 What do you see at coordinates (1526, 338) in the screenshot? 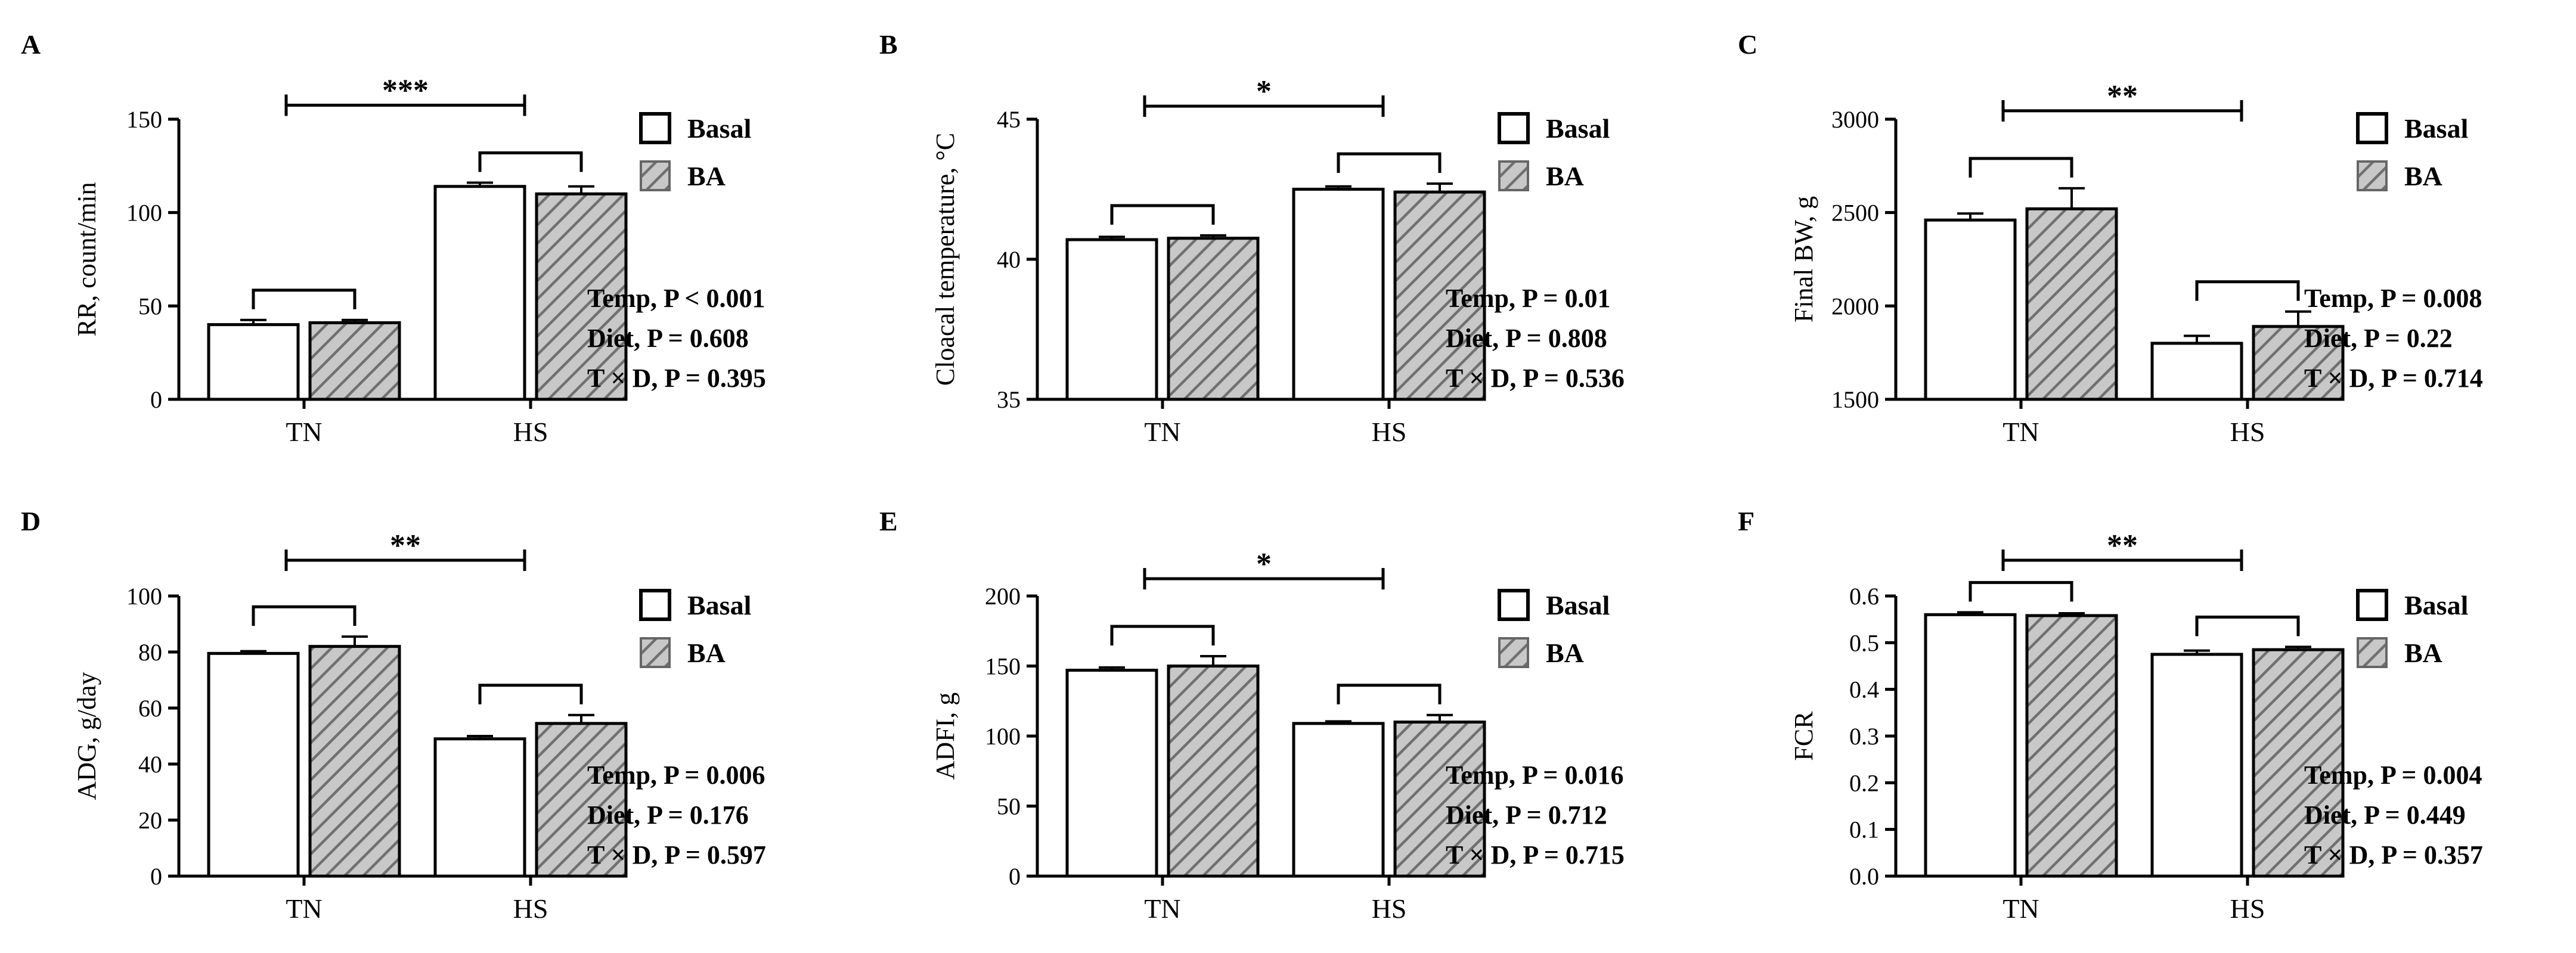
I see `stat-line: Diet, P = 0.808` at bounding box center [1526, 338].